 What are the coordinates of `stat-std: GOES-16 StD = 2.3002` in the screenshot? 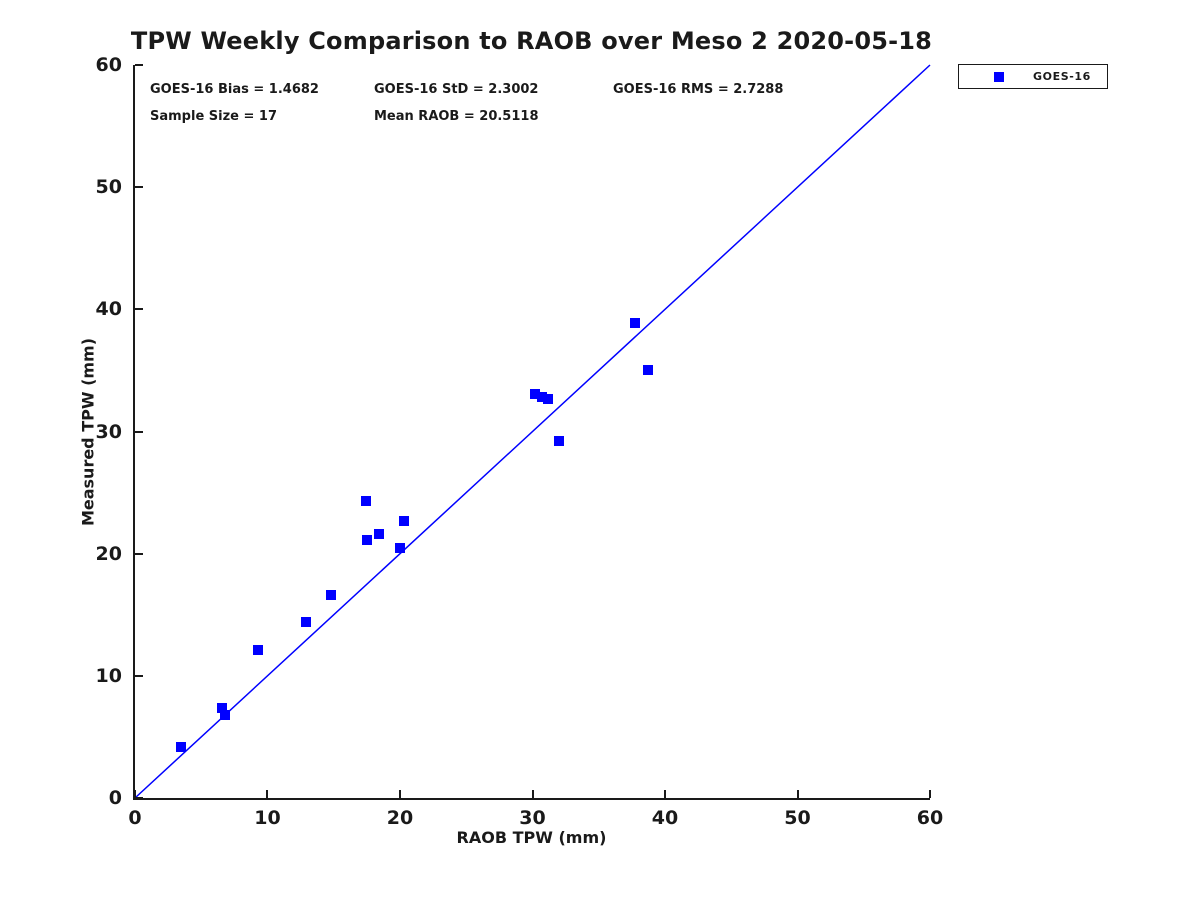 It's located at (456, 89).